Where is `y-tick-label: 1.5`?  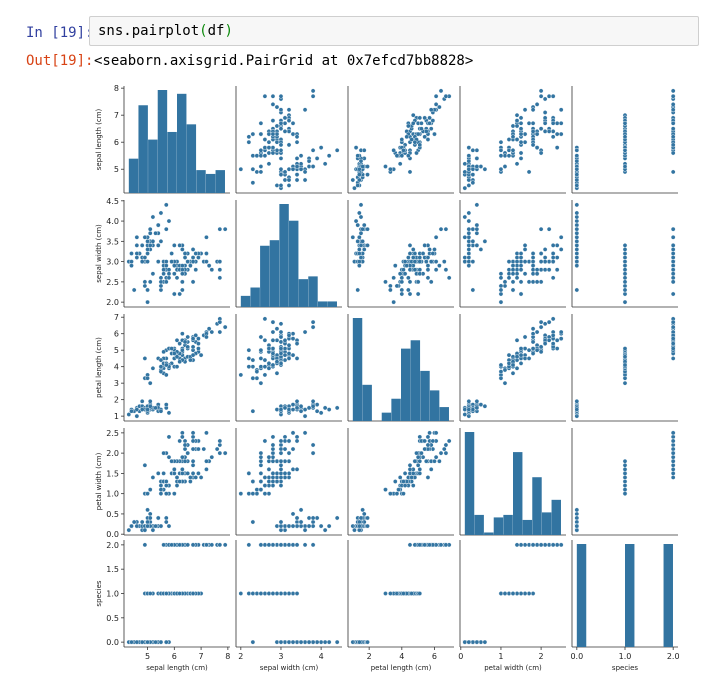
y-tick-label: 1.5 is located at coordinates (112, 473).